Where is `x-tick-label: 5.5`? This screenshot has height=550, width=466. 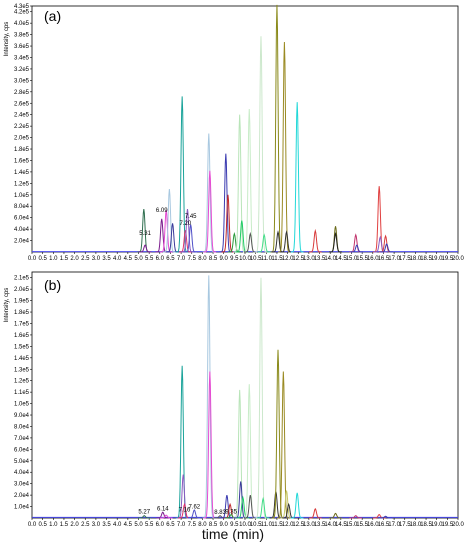
x-tick-label: 5.5 is located at coordinates (149, 525).